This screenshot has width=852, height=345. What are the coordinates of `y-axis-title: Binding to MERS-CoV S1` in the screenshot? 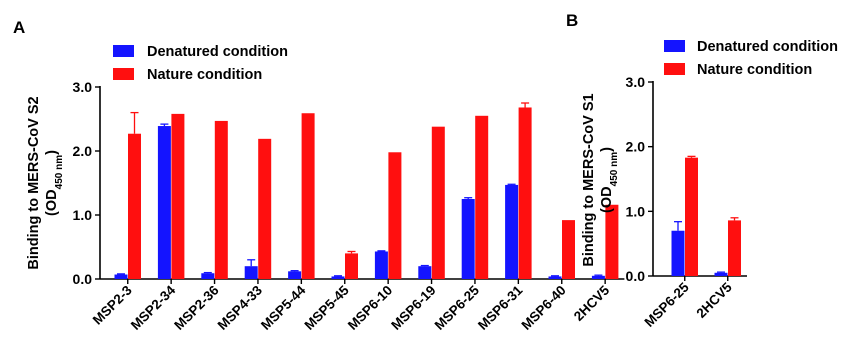 It's located at (589, 179).